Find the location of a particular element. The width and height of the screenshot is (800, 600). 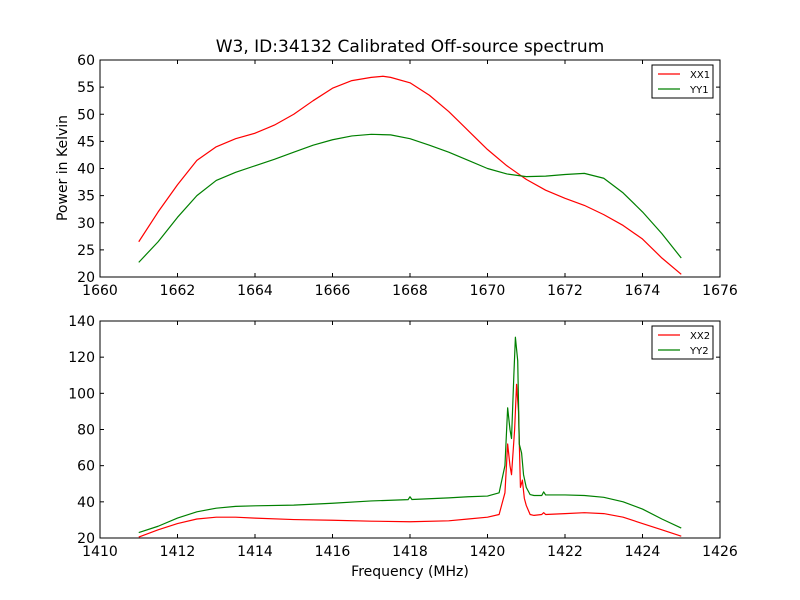

top-legend: XX1 YY1 is located at coordinates (682, 81).